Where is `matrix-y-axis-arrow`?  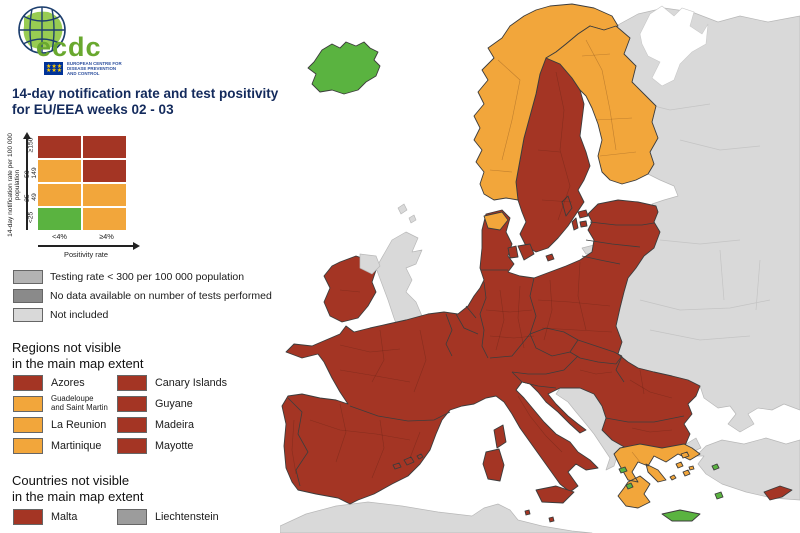 matrix-y-axis-arrow is located at coordinates (26, 181).